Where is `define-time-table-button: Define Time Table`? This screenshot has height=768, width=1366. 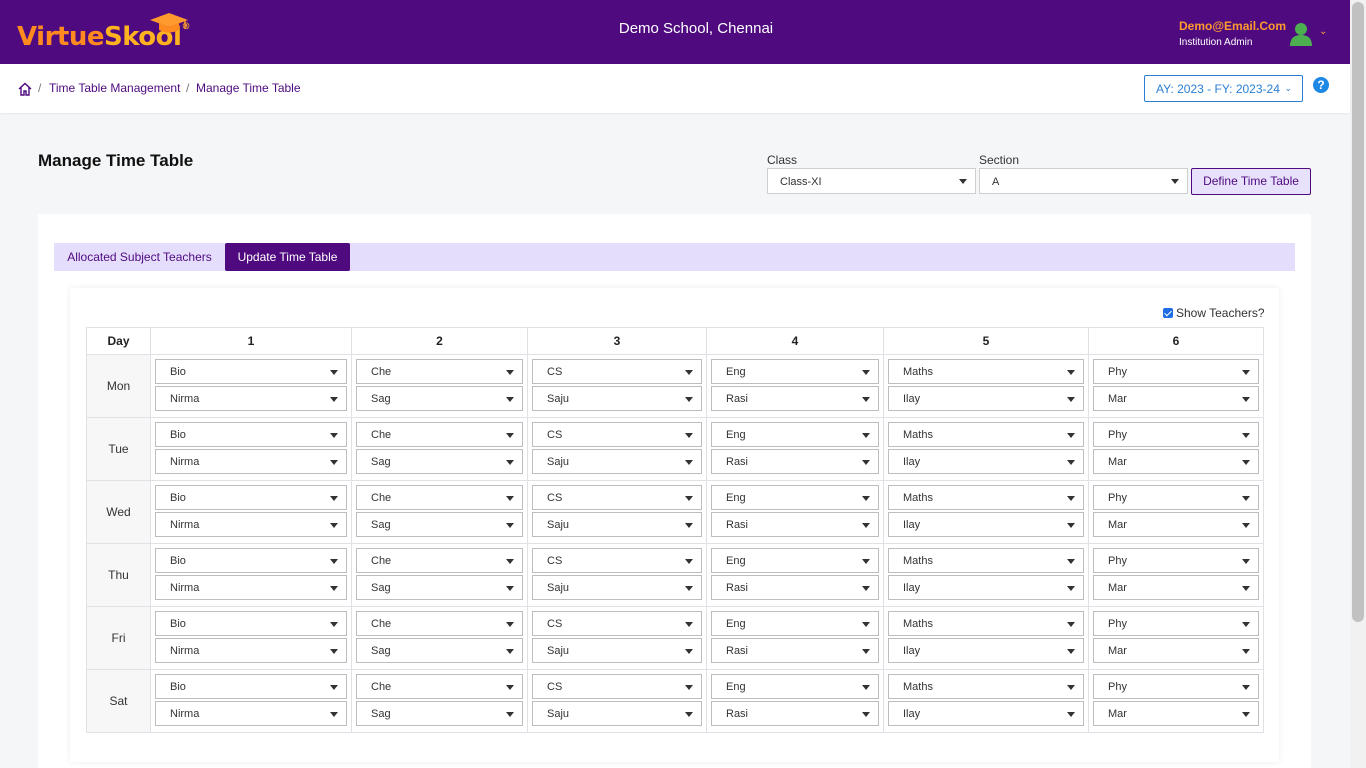 define-time-table-button: Define Time Table is located at coordinates (1251, 181).